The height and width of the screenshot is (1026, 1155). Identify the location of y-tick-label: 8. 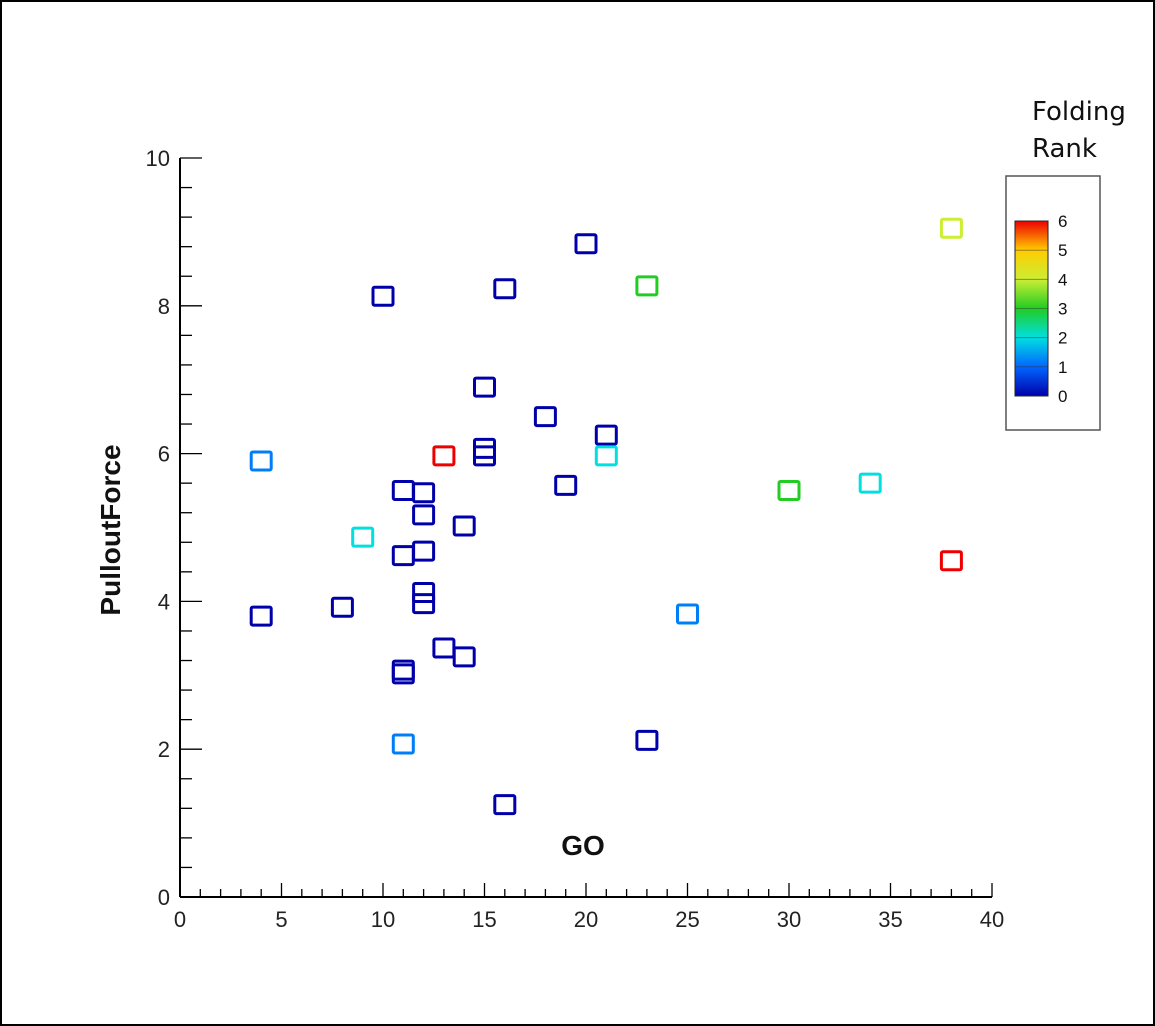
(164, 306).